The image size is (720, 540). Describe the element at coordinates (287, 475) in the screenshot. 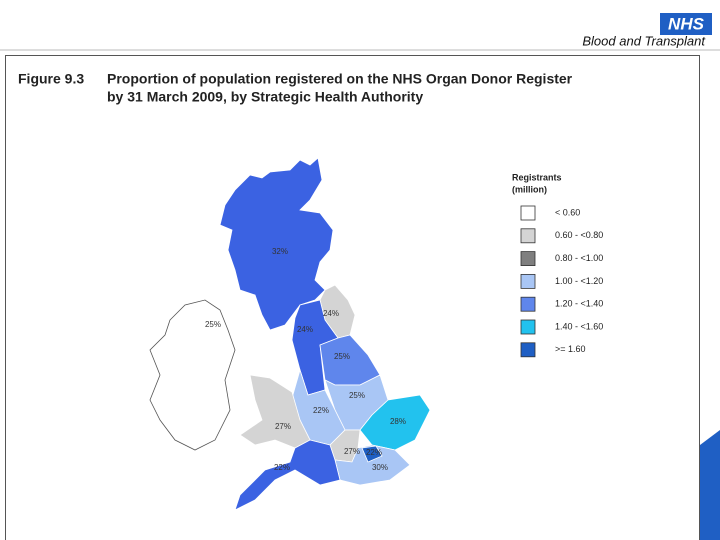

I see `region-south-west` at that location.